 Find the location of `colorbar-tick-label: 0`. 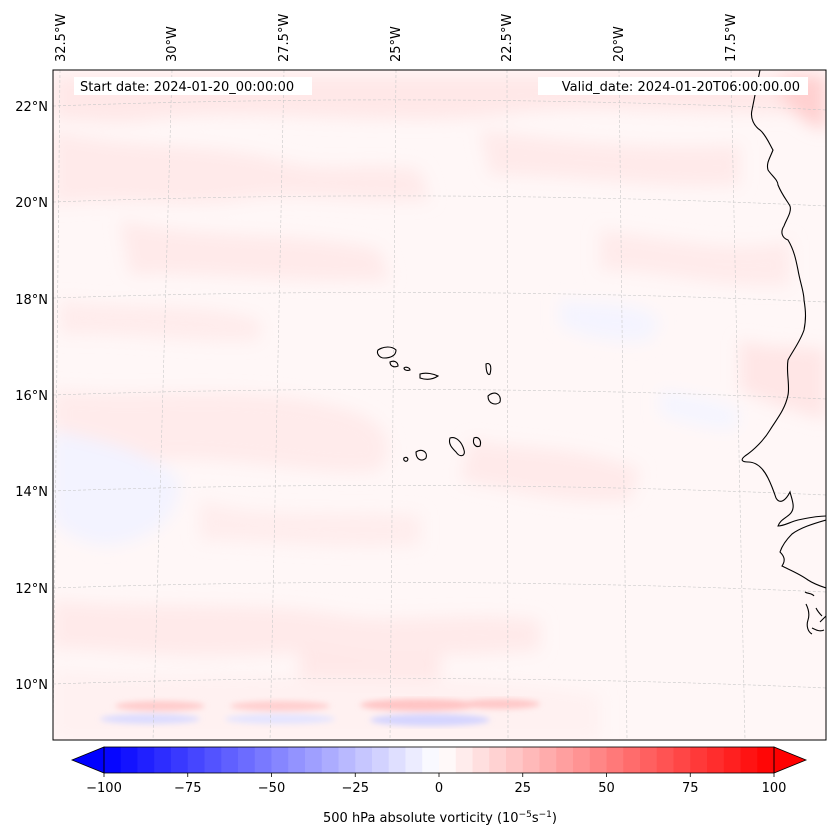

colorbar-tick-label: 0 is located at coordinates (439, 788).